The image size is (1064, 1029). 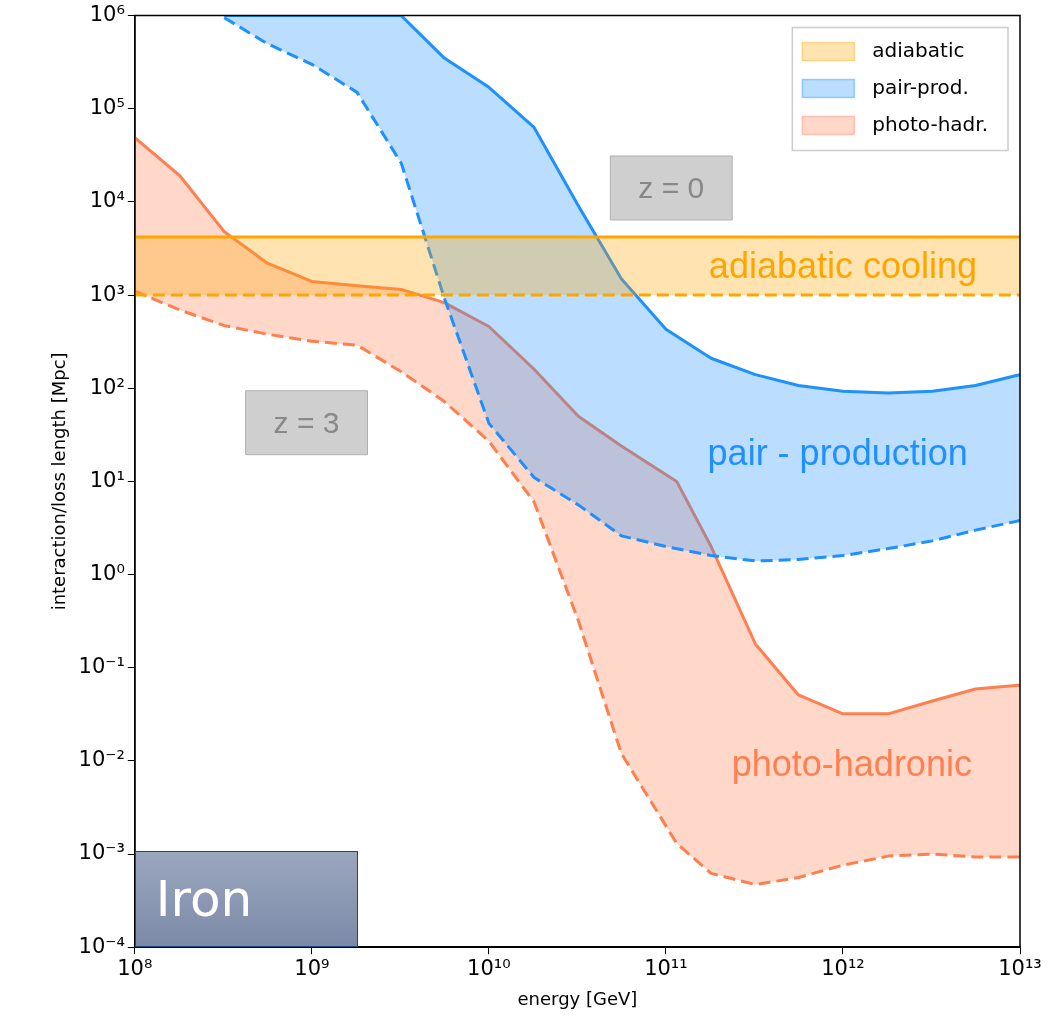 I want to click on y-tick-label: 10⁰, so click(x=107, y=573).